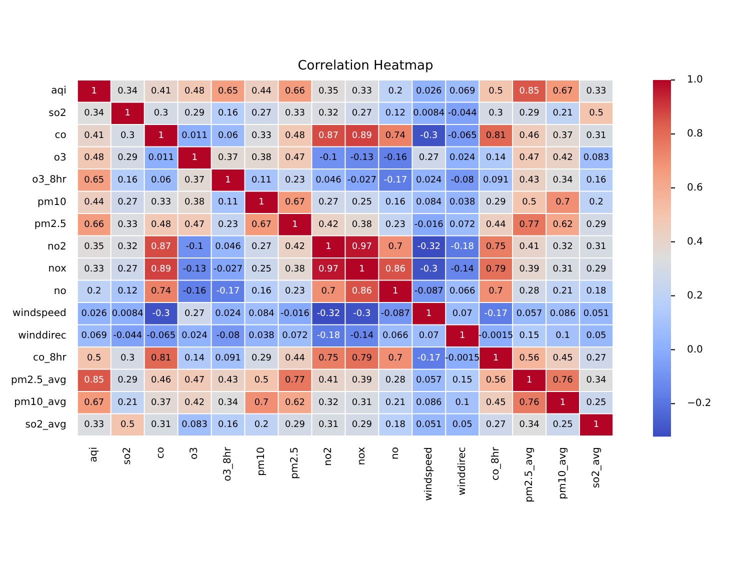 The width and height of the screenshot is (749, 574). What do you see at coordinates (94, 158) in the screenshot?
I see `data-label: 0.48` at bounding box center [94, 158].